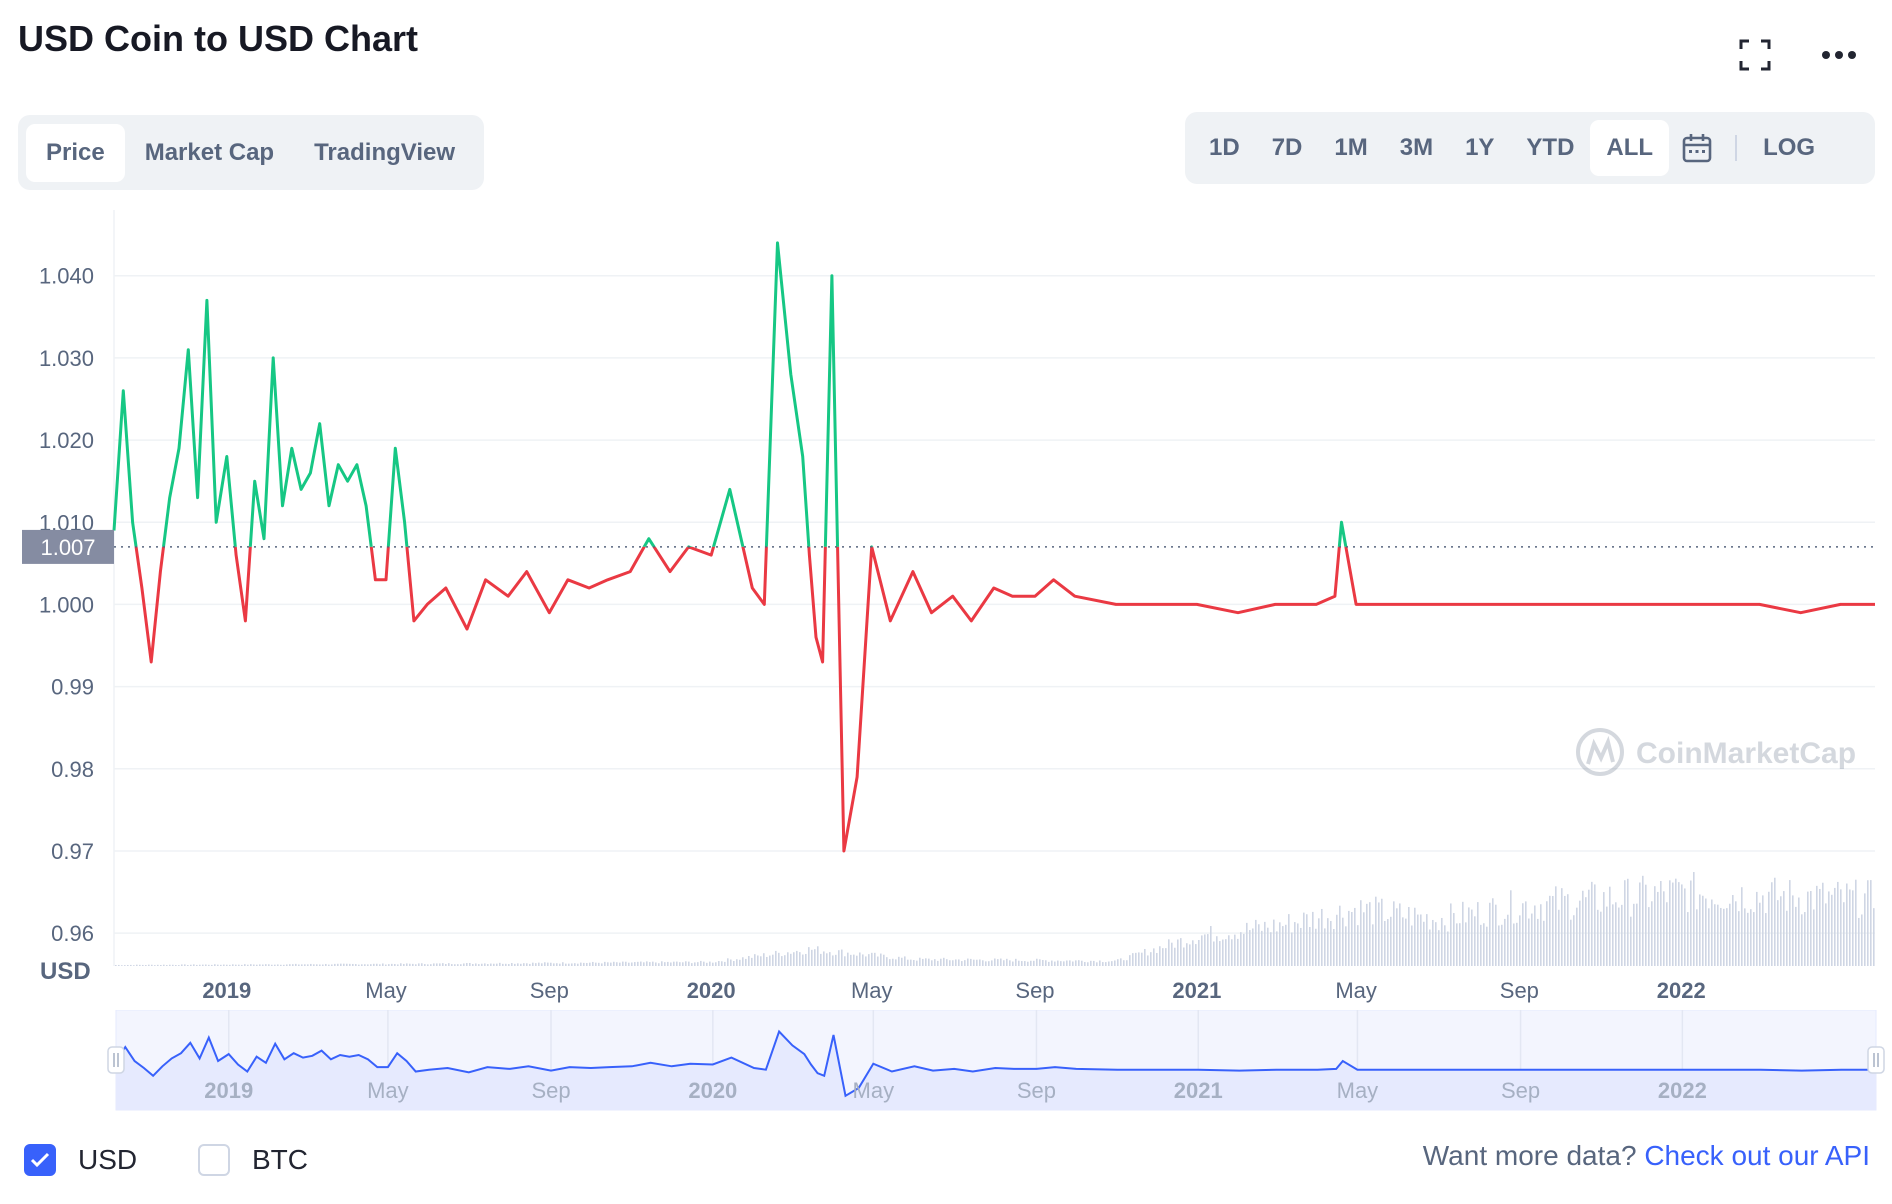 Image resolution: width=1892 pixels, height=1204 pixels. Describe the element at coordinates (1755, 55) in the screenshot. I see `fullscreen-icon` at that location.